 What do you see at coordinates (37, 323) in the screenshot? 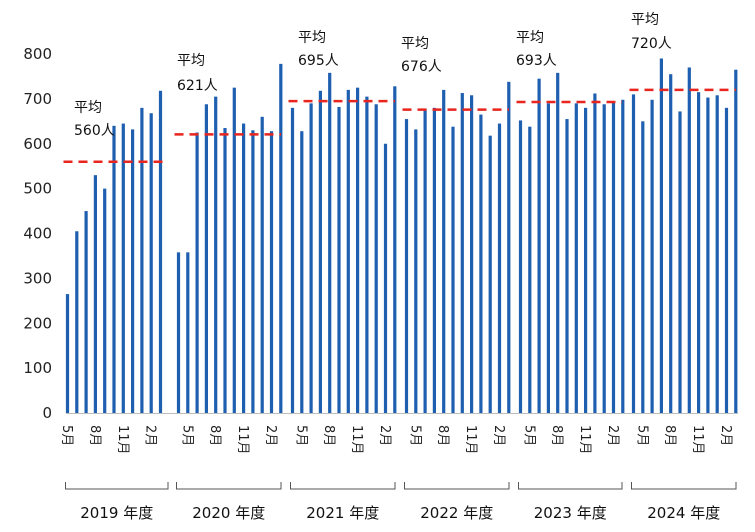
I see `y-tick-label: 200` at bounding box center [37, 323].